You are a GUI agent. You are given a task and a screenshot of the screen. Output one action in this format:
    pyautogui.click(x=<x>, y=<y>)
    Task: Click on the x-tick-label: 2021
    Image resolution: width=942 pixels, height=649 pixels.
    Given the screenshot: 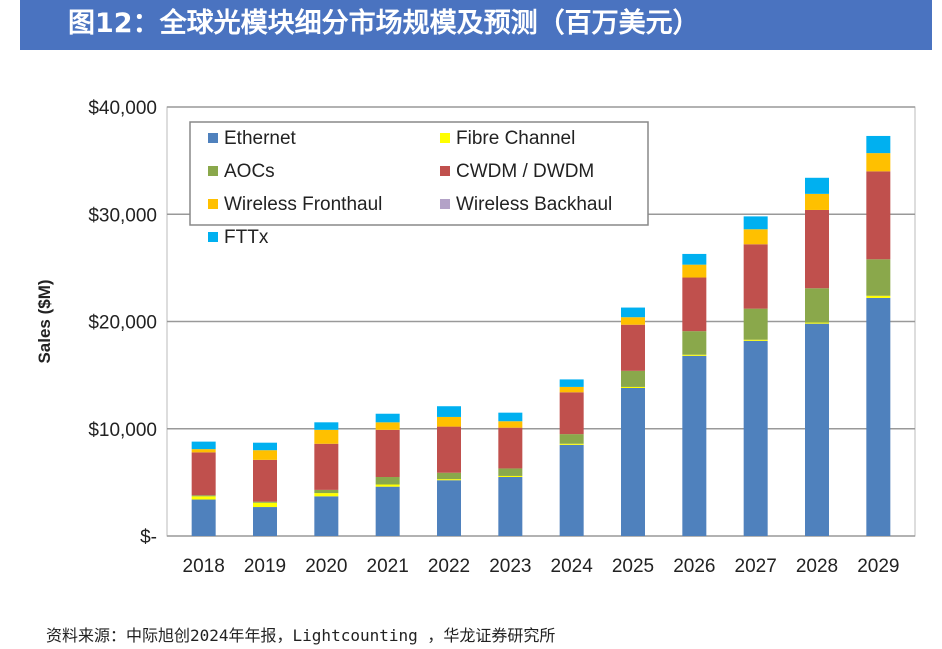 What is the action you would take?
    pyautogui.click(x=388, y=566)
    